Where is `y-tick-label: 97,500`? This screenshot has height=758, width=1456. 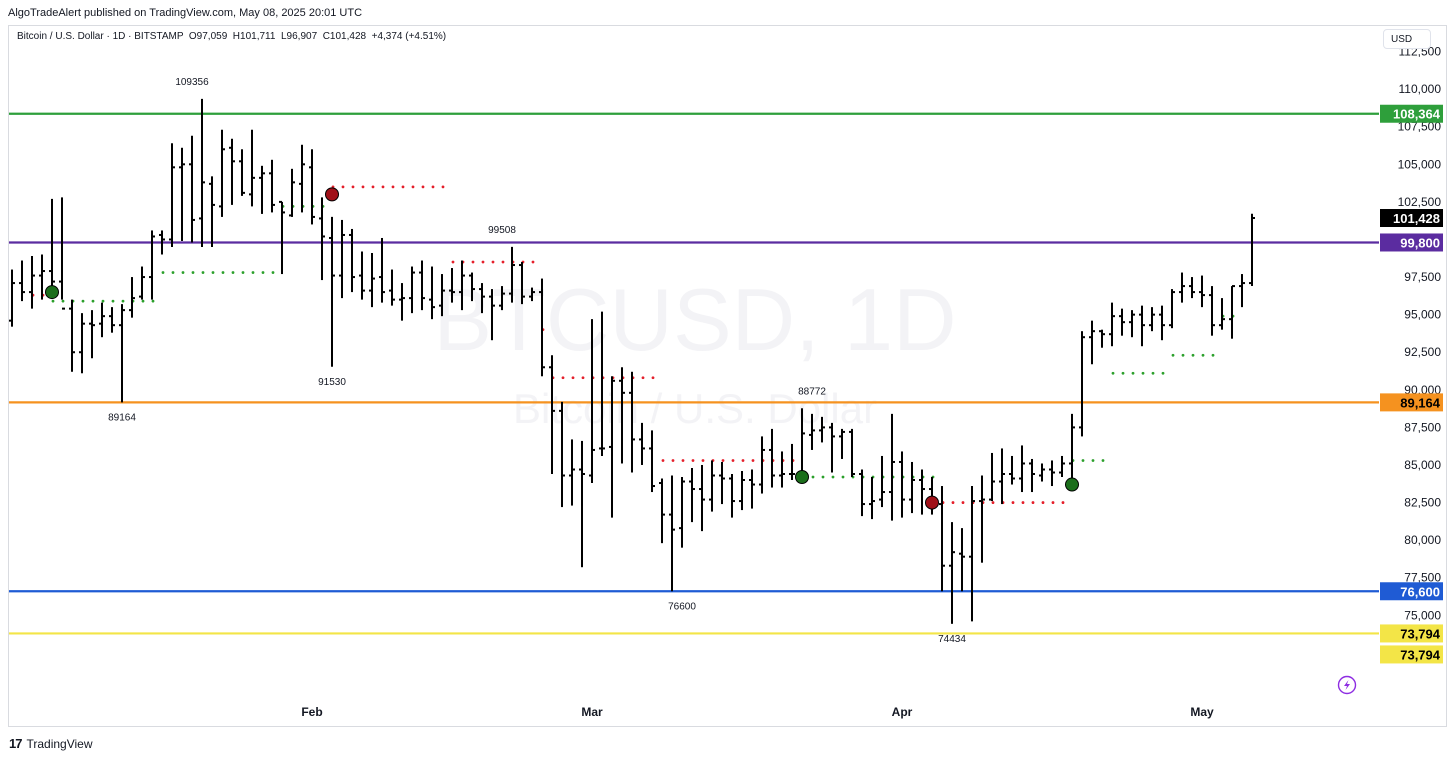
y-tick-label: 97,500 is located at coordinates (1422, 277).